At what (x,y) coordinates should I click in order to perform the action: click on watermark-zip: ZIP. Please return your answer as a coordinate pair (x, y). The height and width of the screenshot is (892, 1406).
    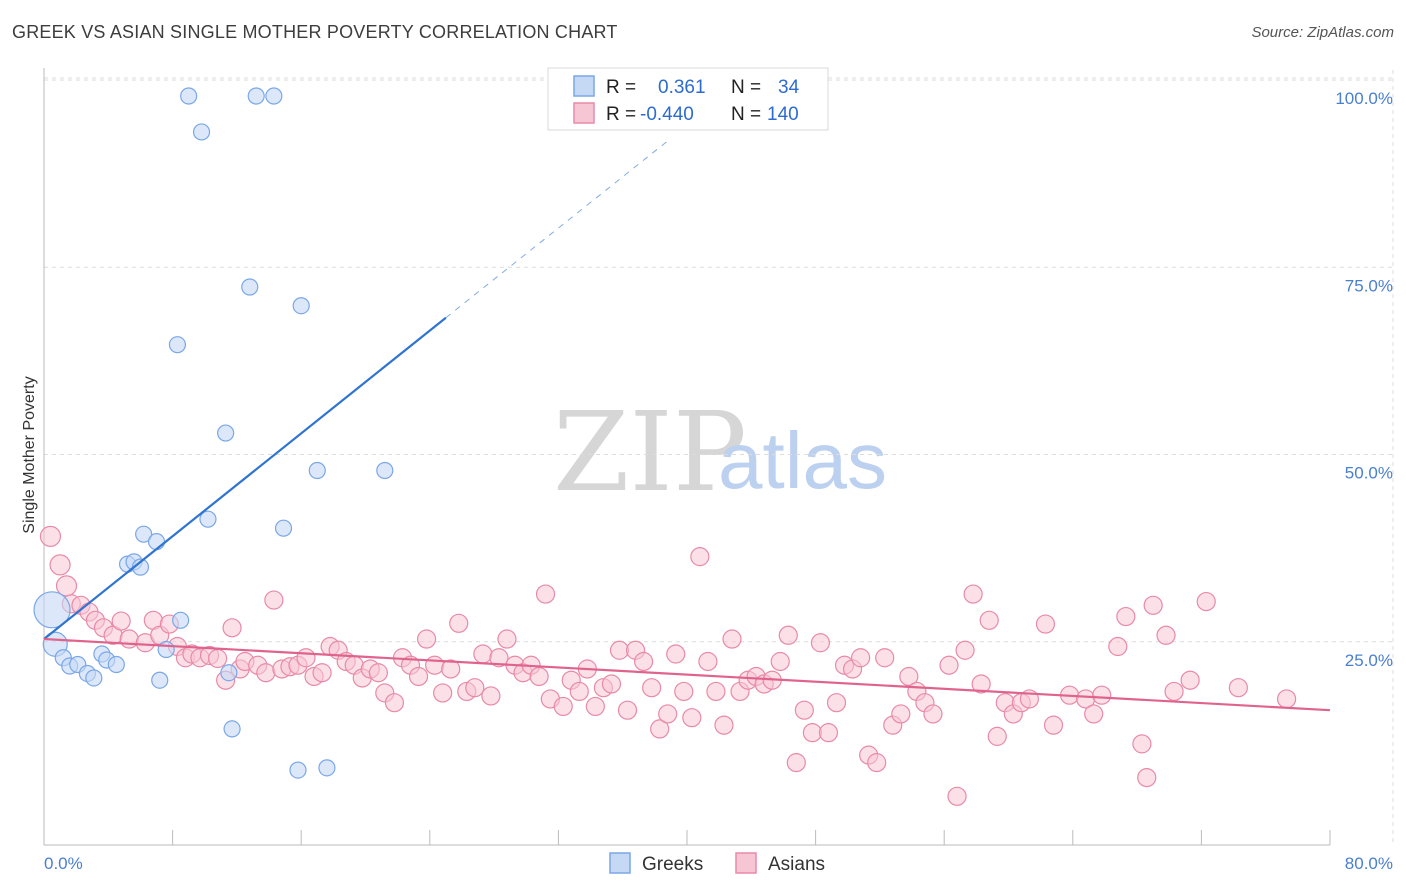
    Looking at the image, I should click on (650, 452).